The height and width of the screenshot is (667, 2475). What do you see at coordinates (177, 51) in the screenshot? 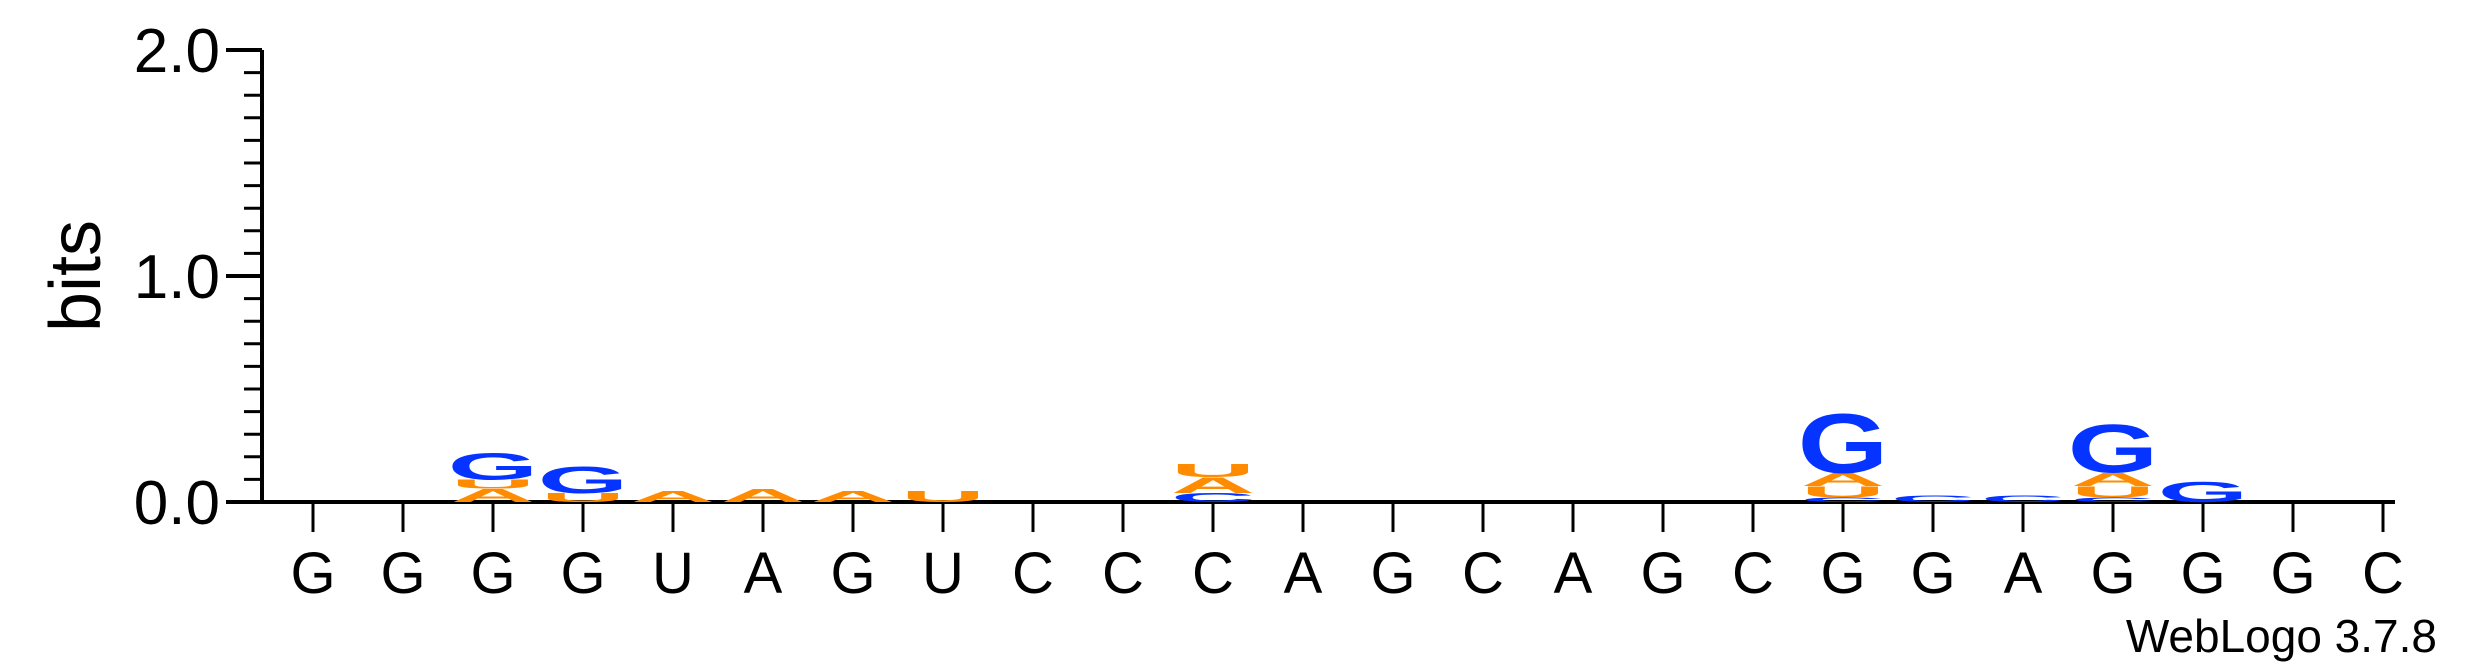
I see `y-tick-label: 2.0` at bounding box center [177, 51].